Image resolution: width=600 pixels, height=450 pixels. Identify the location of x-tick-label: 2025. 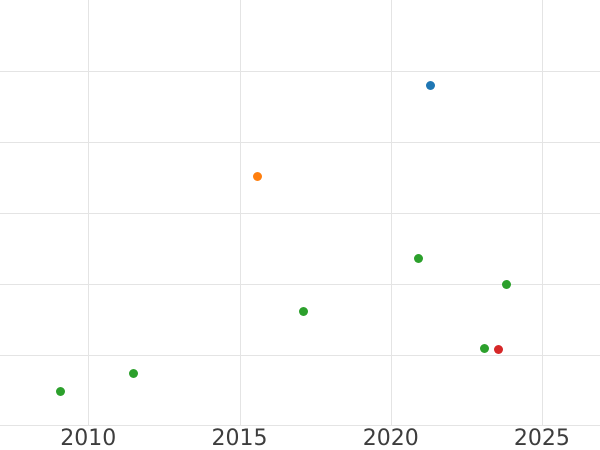
(541, 438).